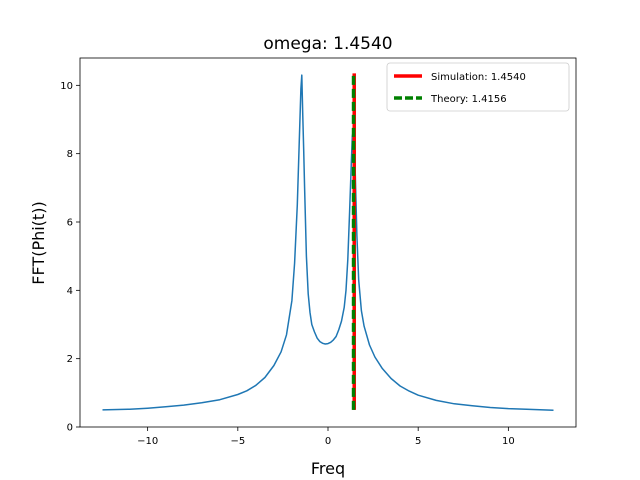 This screenshot has height=480, width=640. I want to click on legend: Simulation: 1.4540 Theory: 1.4156, so click(478, 87).